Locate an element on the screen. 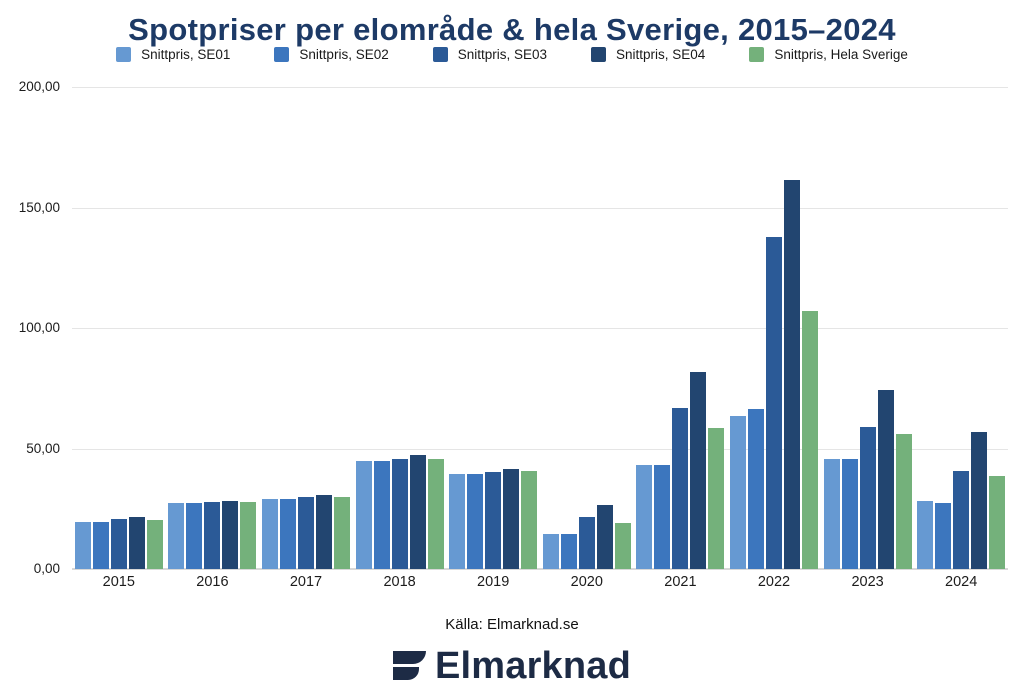 This screenshot has width=1024, height=688. elmarknad-logo-icon is located at coordinates (409, 665).